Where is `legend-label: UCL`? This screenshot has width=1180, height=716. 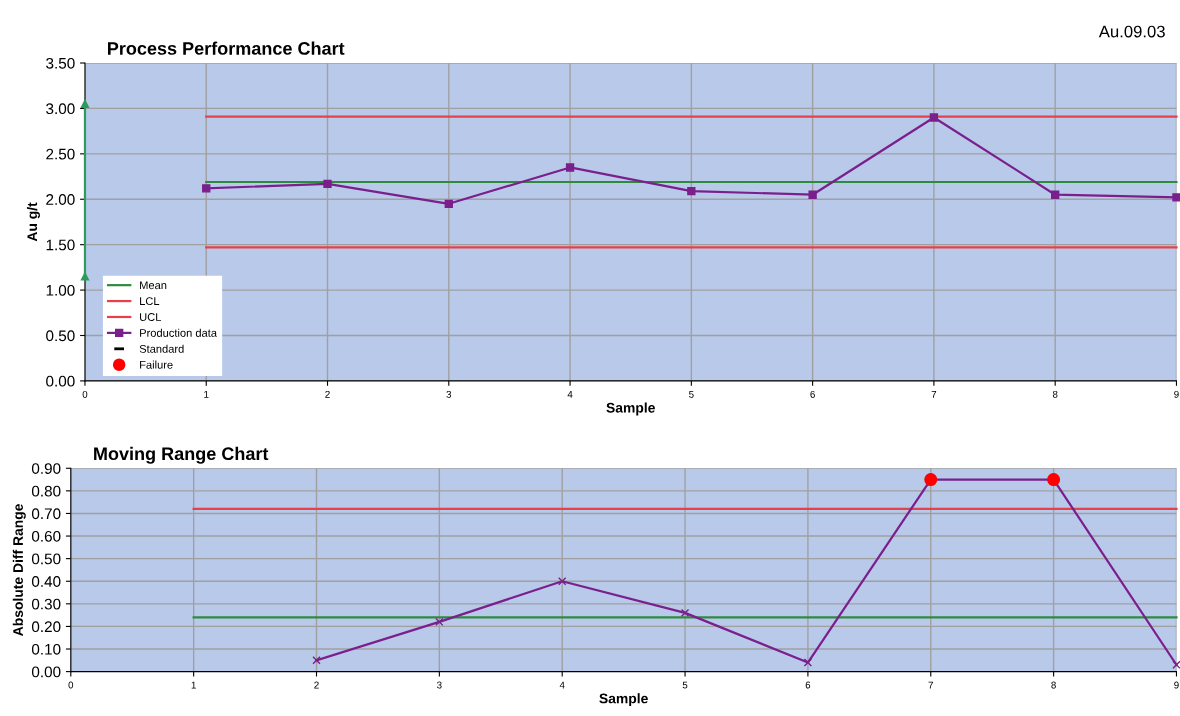
legend-label: UCL is located at coordinates (151, 317).